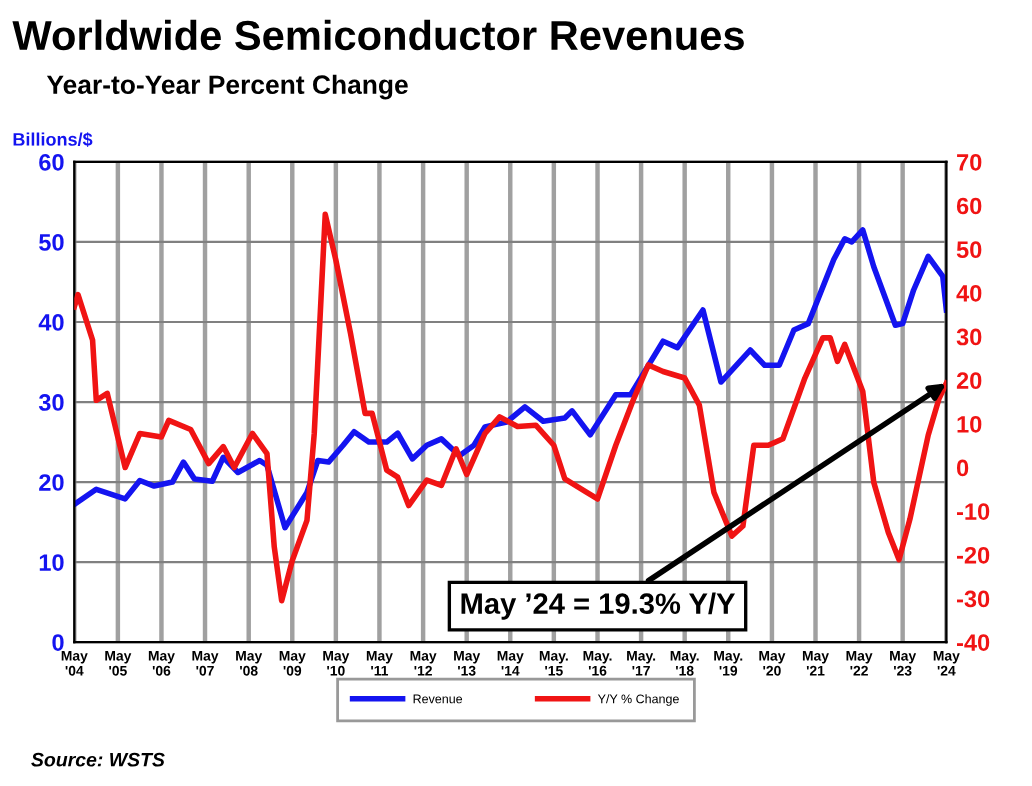  Describe the element at coordinates (969, 206) in the screenshot. I see `y2-tick-label: 60` at that location.